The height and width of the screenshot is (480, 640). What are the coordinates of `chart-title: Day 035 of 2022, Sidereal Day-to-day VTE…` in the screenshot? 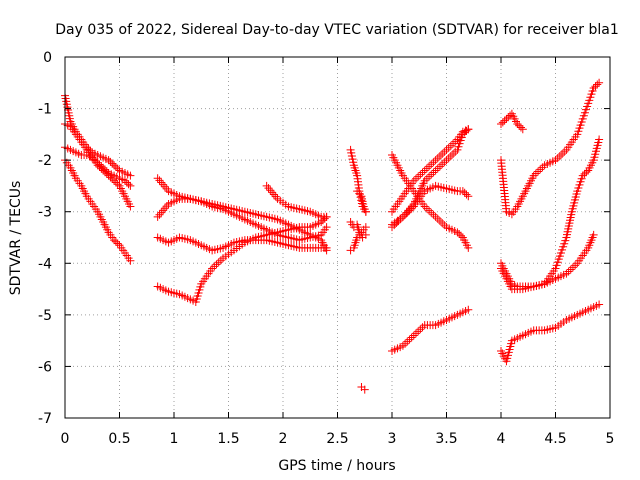 It's located at (336, 30).